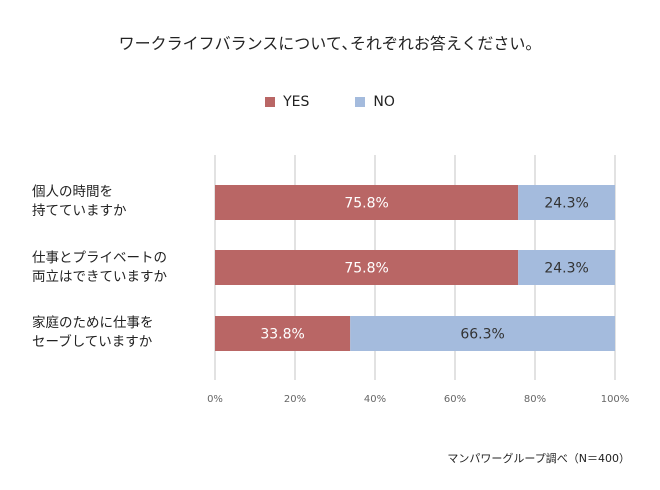  Describe the element at coordinates (535, 399) in the screenshot. I see `x-tick-label: 80%` at that location.